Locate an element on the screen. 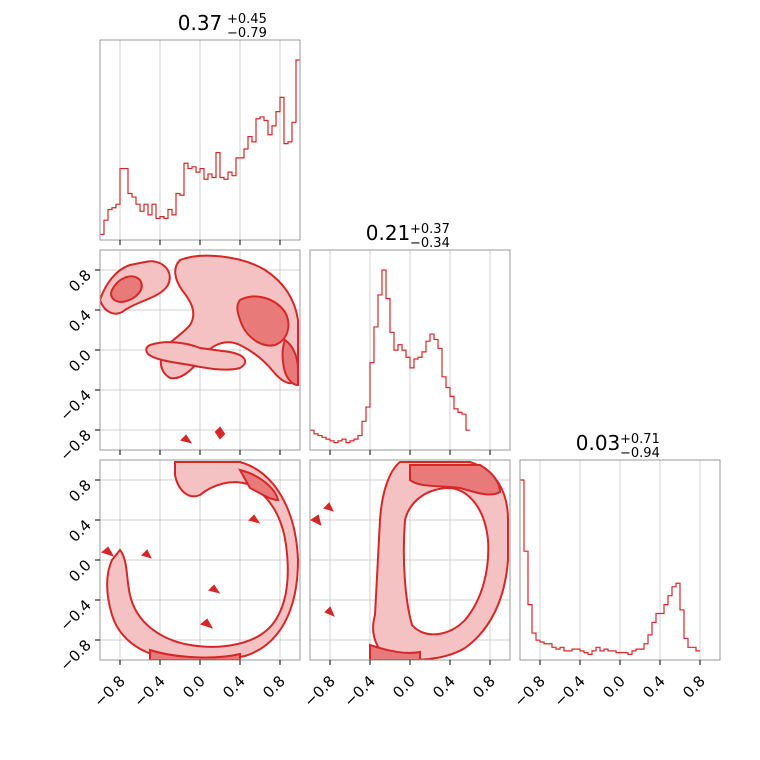 The height and width of the screenshot is (760, 760). hist-1-ticks is located at coordinates (410, 452).